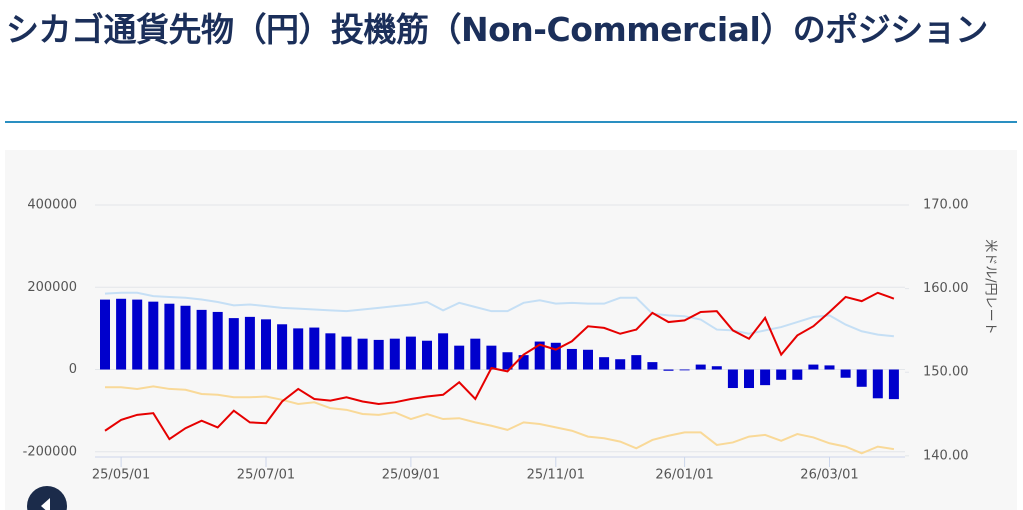  What do you see at coordinates (121, 475) in the screenshot?
I see `x-tick-label: 25/05/01` at bounding box center [121, 475].